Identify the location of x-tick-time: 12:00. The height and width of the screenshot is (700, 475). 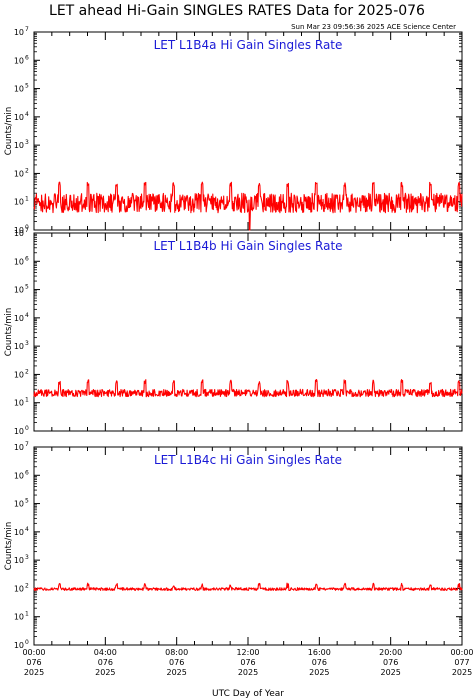
(247, 652).